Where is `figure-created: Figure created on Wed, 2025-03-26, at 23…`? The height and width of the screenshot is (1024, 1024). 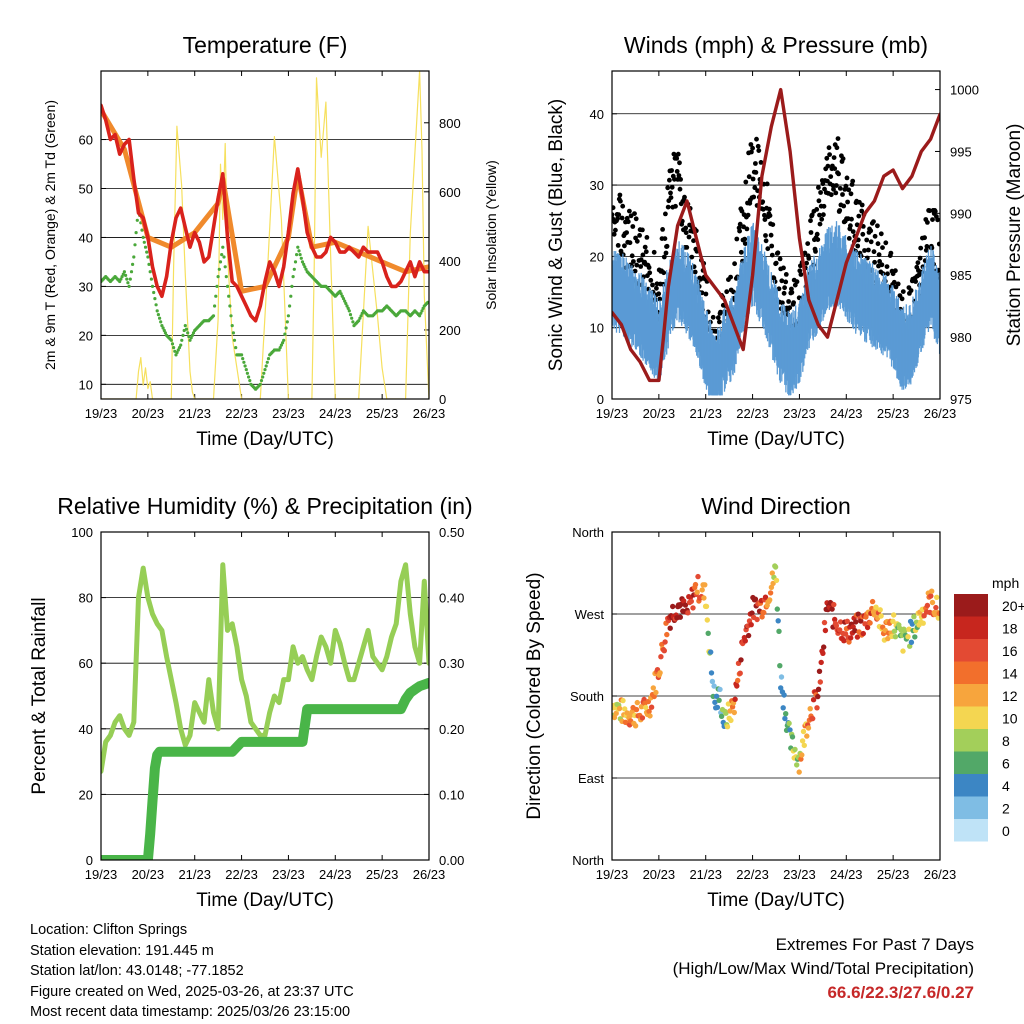
figure-created: Figure created on Wed, 2025-03-26, at 23… is located at coordinates (192, 991).